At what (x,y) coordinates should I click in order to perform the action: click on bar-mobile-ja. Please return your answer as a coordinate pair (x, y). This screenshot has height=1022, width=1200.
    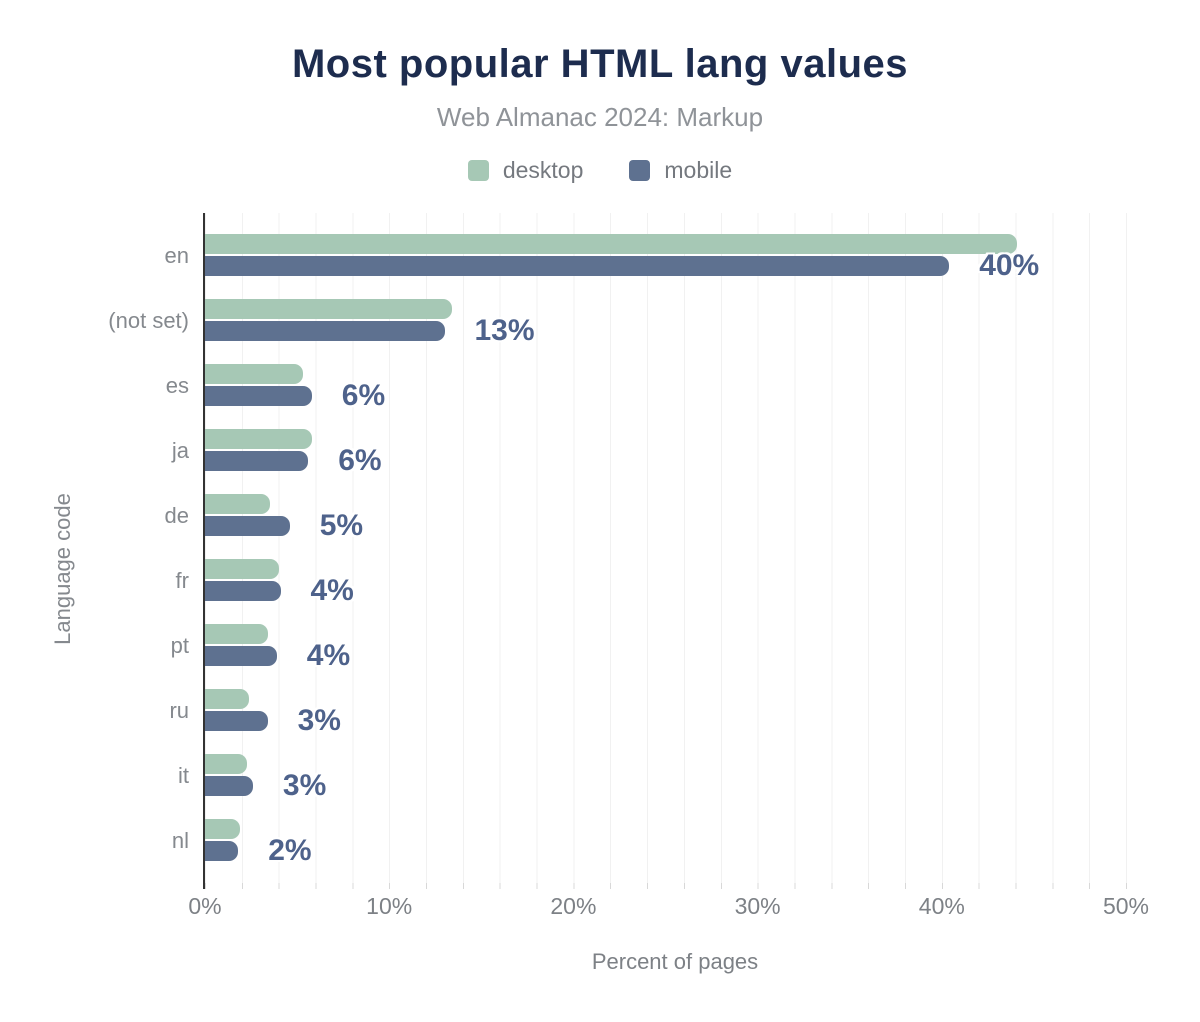
    Looking at the image, I should click on (257, 461).